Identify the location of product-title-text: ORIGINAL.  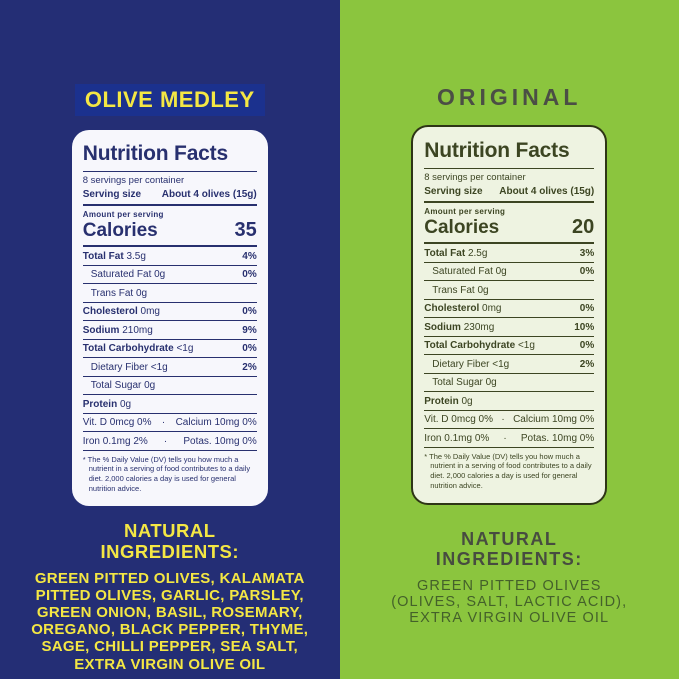
(509, 97).